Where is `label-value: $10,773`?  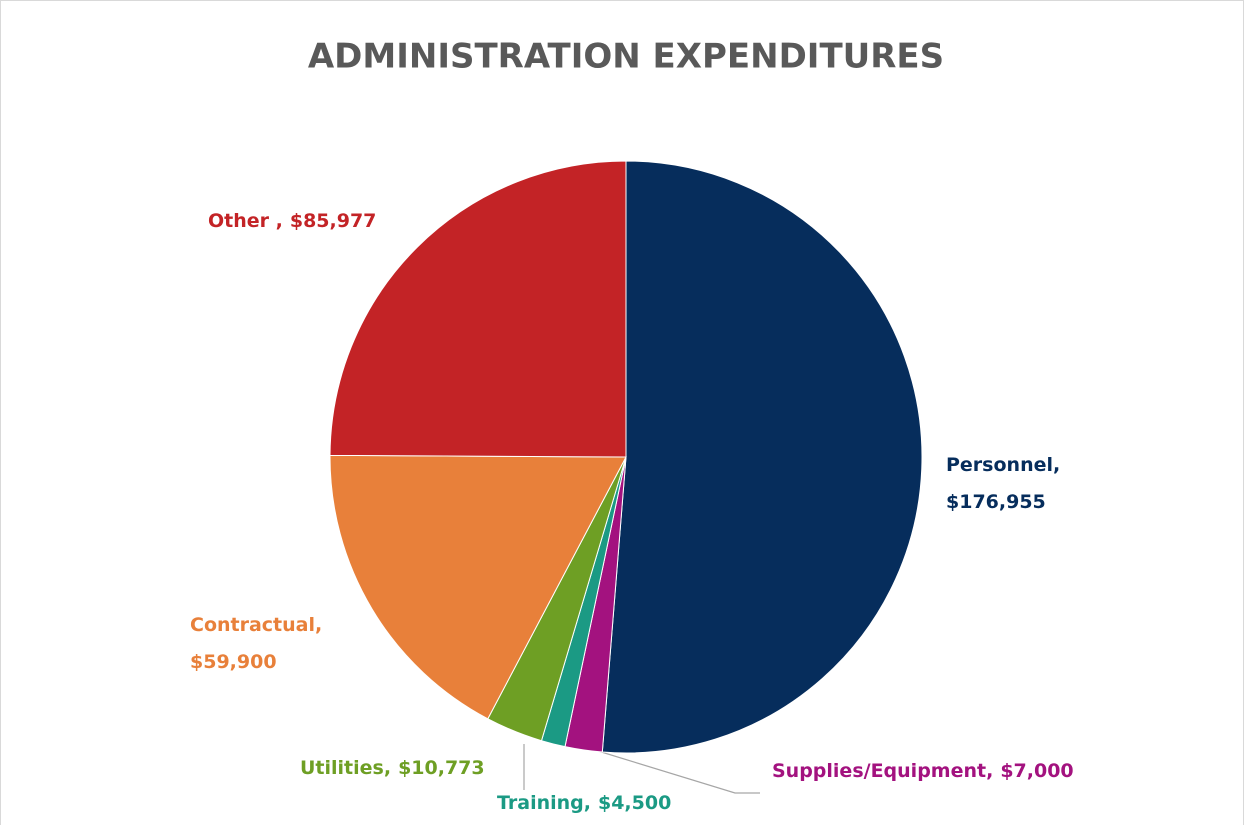 label-value: $10,773 is located at coordinates (441, 768).